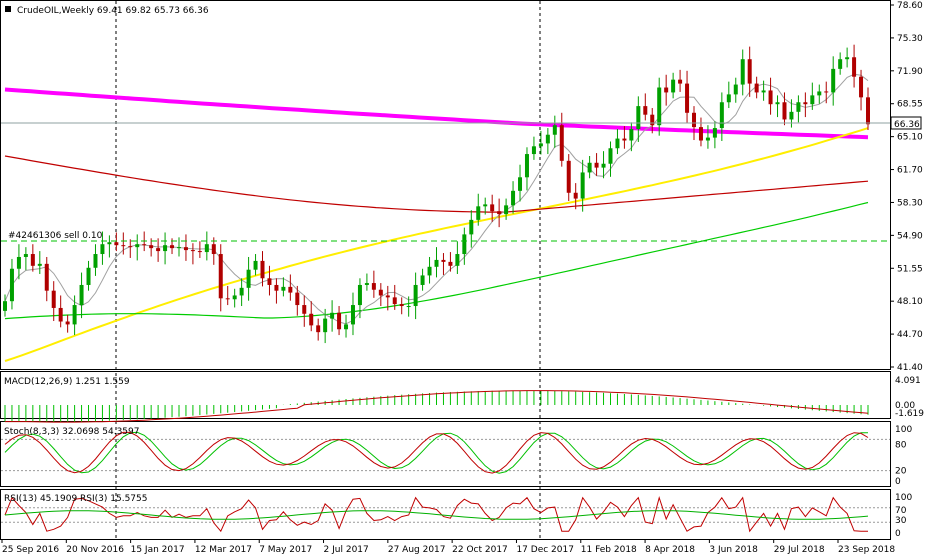 Image resolution: width=931 pixels, height=559 pixels. Describe the element at coordinates (901, 445) in the screenshot. I see `stoch-tick: 80` at that location.